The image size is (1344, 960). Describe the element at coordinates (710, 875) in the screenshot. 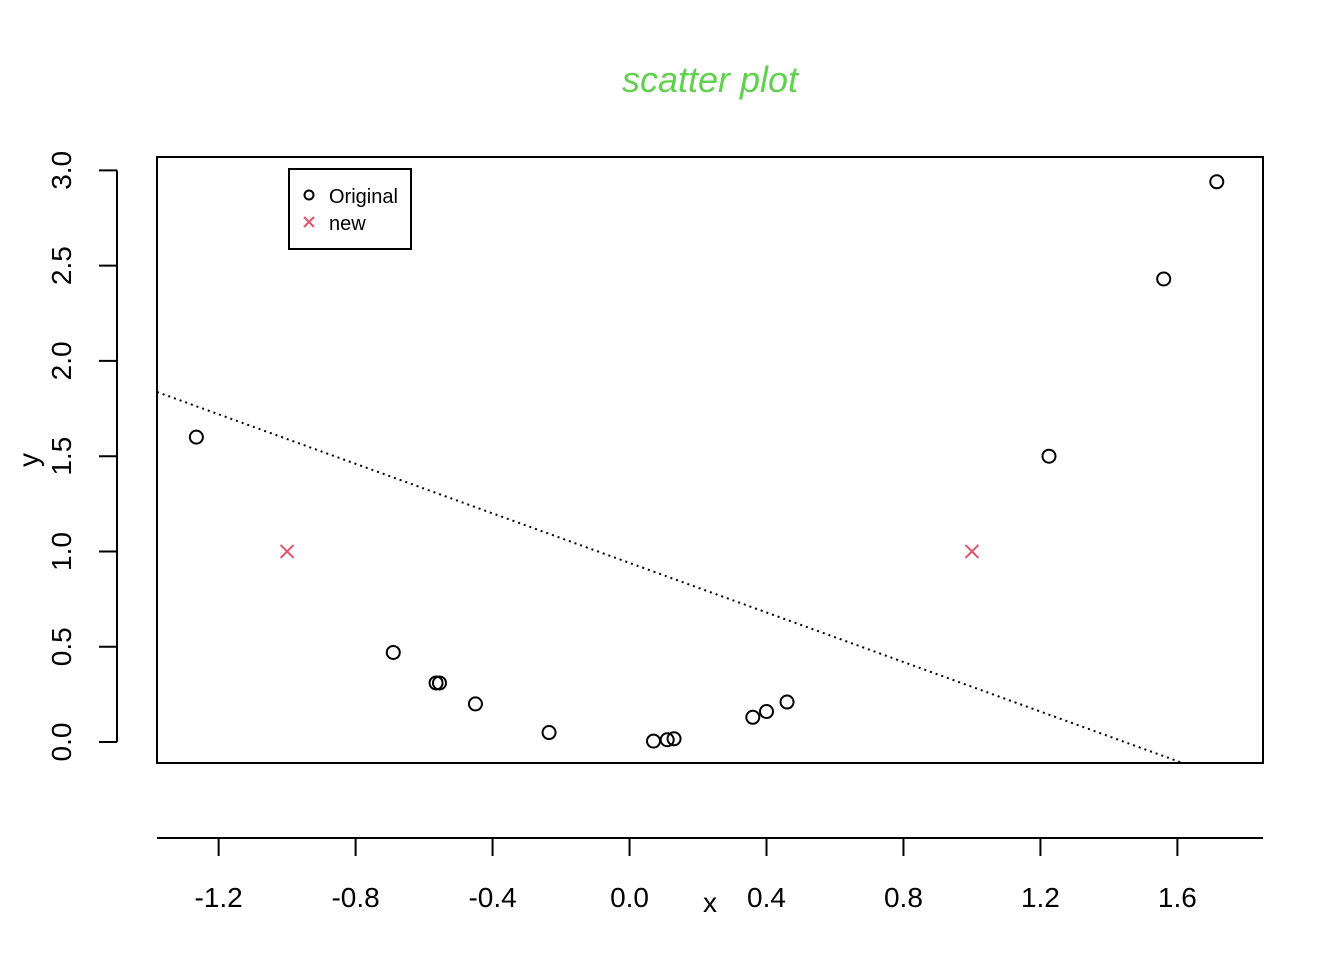

I see `x-axis: -1.2 -0.8 -0.4 0.0 0.4 0.8 1.2 1.6` at that location.